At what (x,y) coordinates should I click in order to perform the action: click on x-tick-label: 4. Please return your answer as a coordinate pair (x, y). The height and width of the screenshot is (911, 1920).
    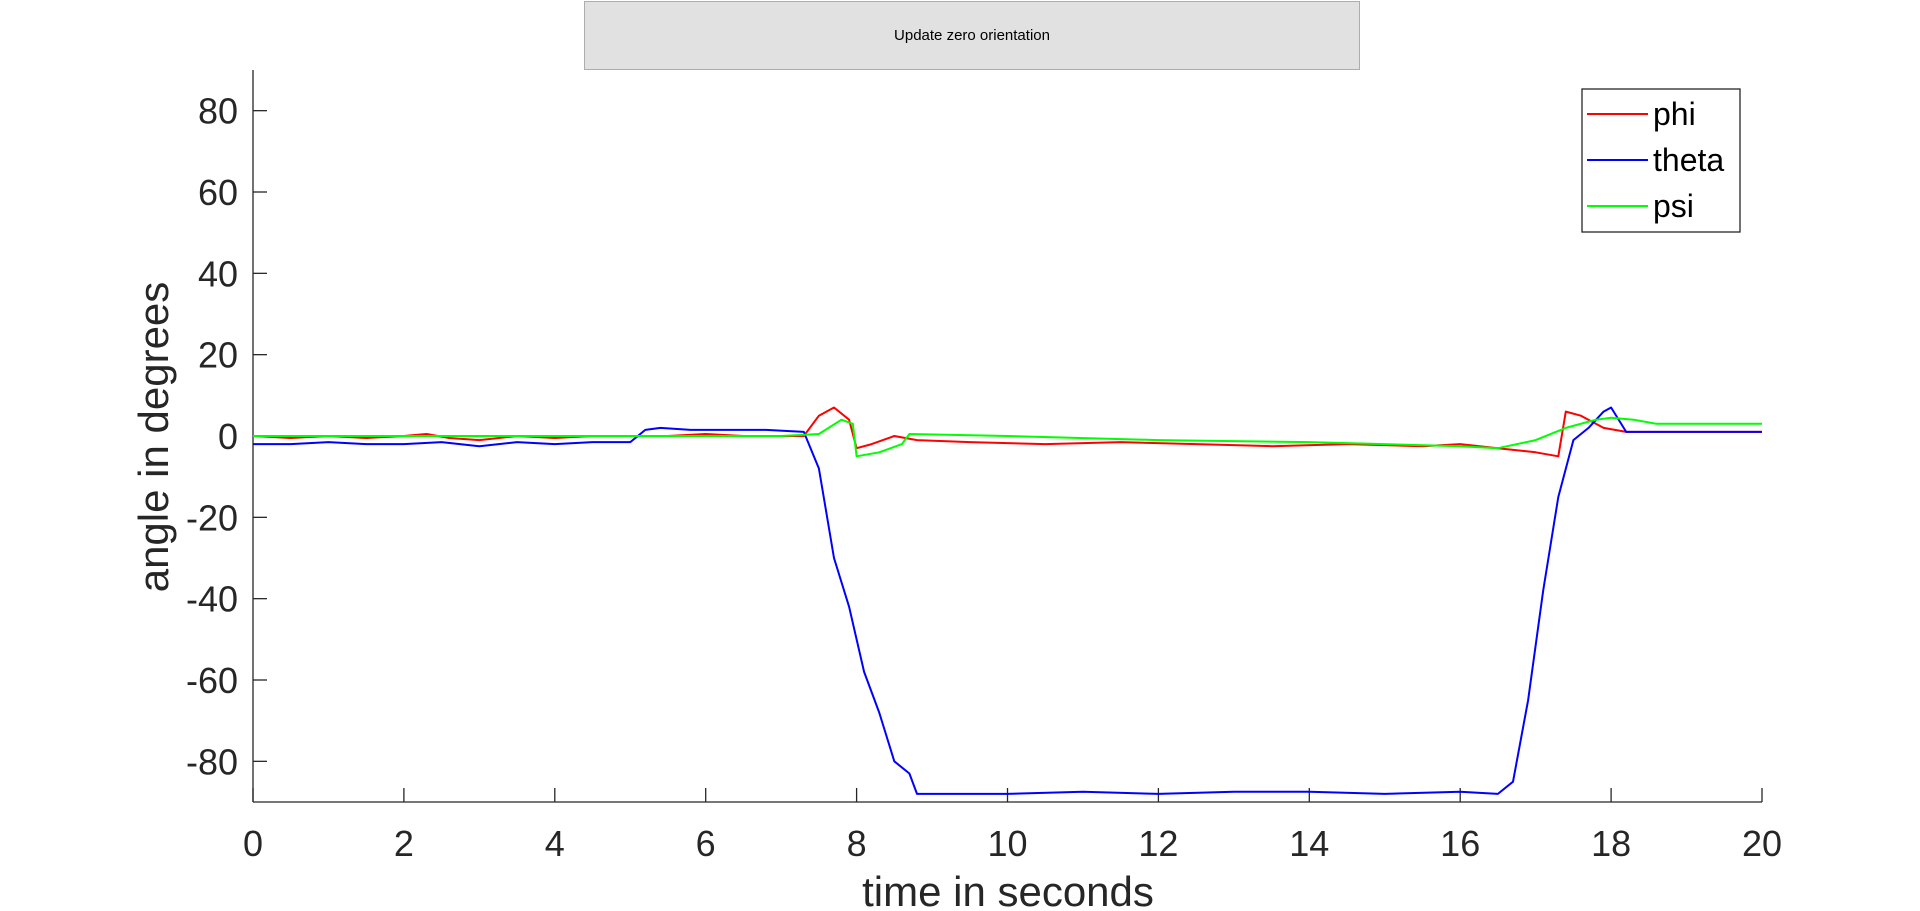
    Looking at the image, I should click on (555, 843).